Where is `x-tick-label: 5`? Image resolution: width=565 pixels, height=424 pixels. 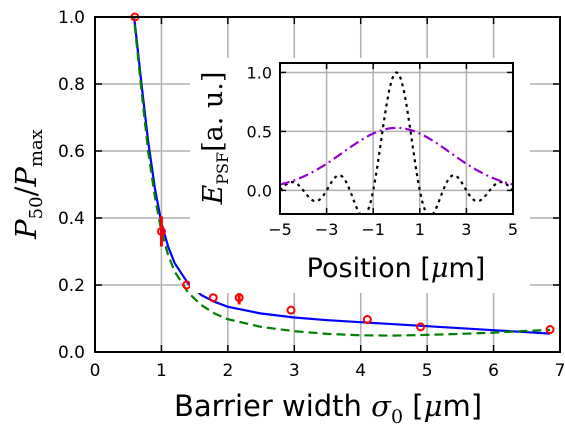
x-tick-label: 5 is located at coordinates (427, 371).